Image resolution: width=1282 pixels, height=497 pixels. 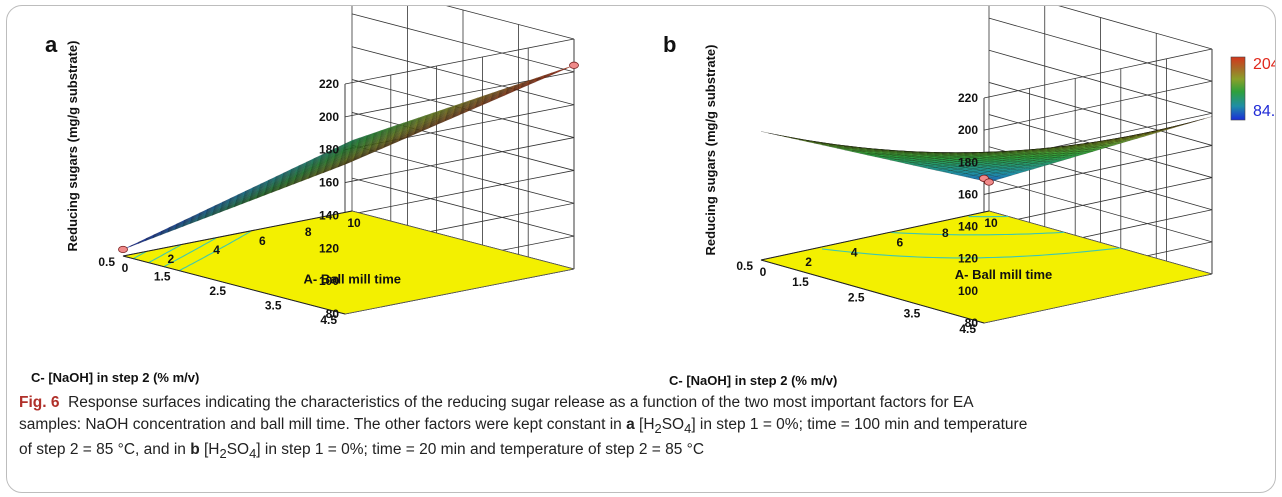 What do you see at coordinates (105, 450) in the screenshot?
I see `caption-text-3a: of step 2 = 85 °C, and in` at bounding box center [105, 450].